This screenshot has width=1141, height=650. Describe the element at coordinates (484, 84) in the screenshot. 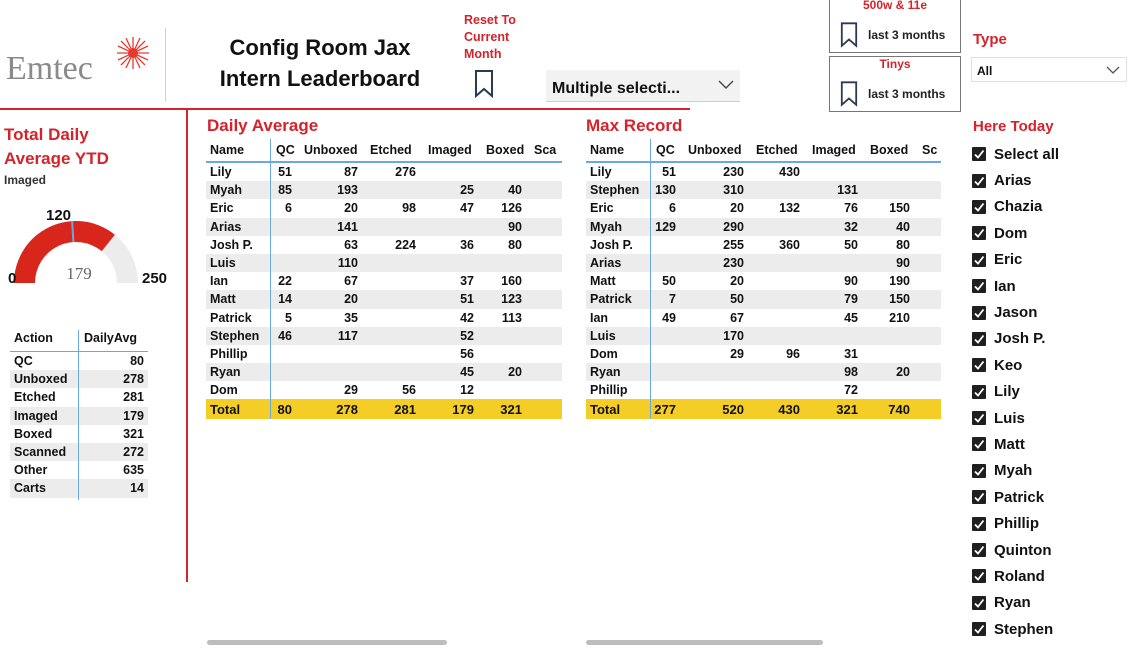

I see `reset-bookmark-button` at that location.